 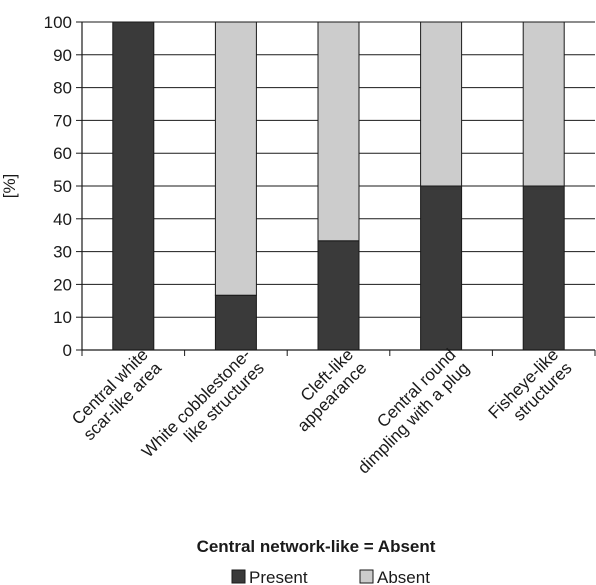 What do you see at coordinates (316, 546) in the screenshot?
I see `x-axis-title: Central network-like = Absent` at bounding box center [316, 546].